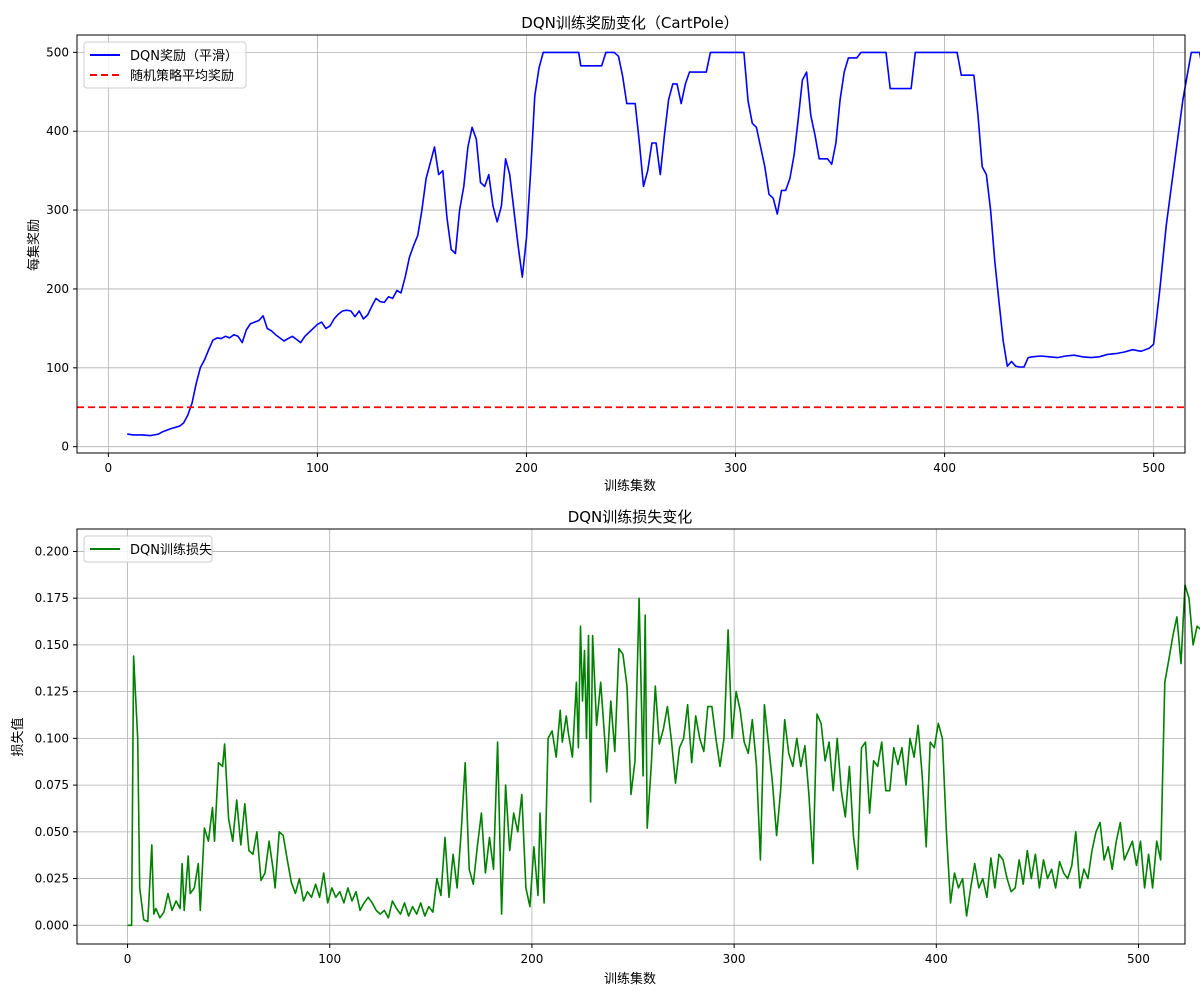 Image resolution: width=1200 pixels, height=1000 pixels. I want to click on loss-y-tick-label: 0.000, so click(52, 925).